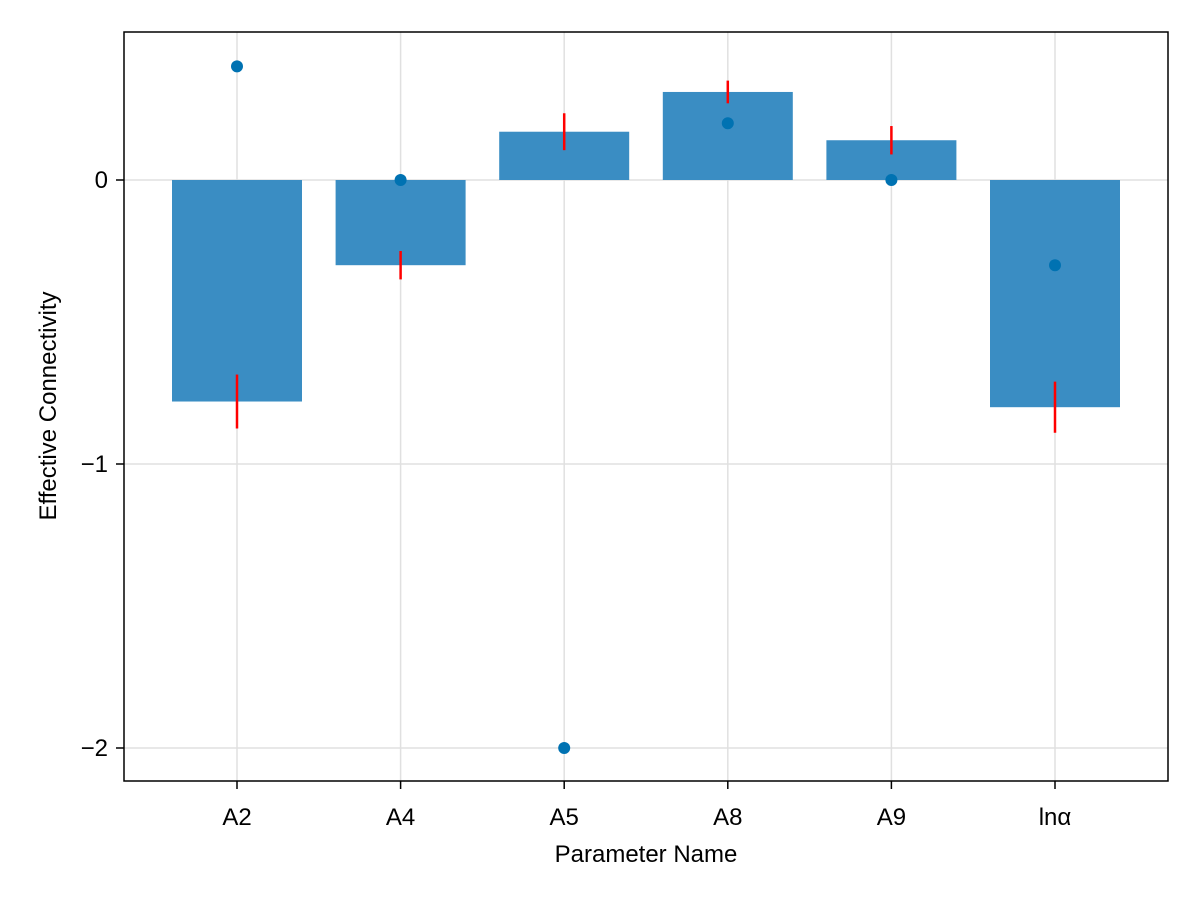 Image resolution: width=1200 pixels, height=900 pixels. Describe the element at coordinates (236, 817) in the screenshot. I see `x-tick-label: A2` at that location.